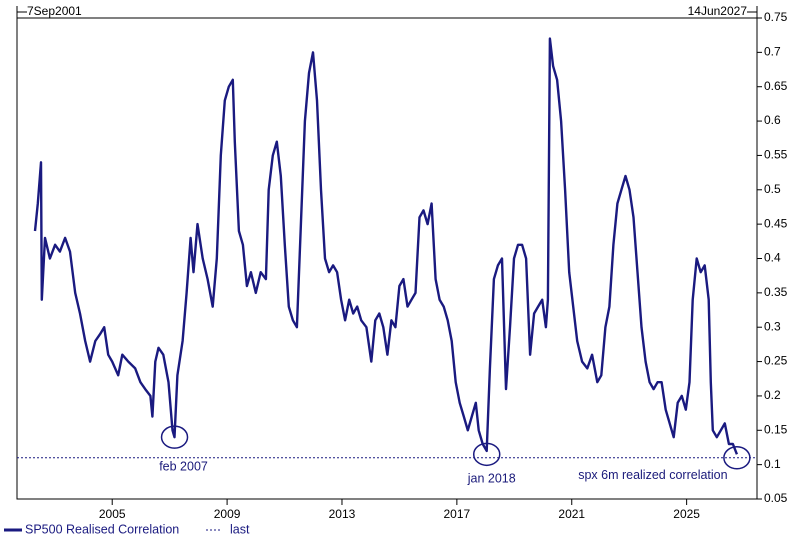 The image size is (802, 543). What do you see at coordinates (772, 326) in the screenshot?
I see `y-tick-label: 0.3` at bounding box center [772, 326].